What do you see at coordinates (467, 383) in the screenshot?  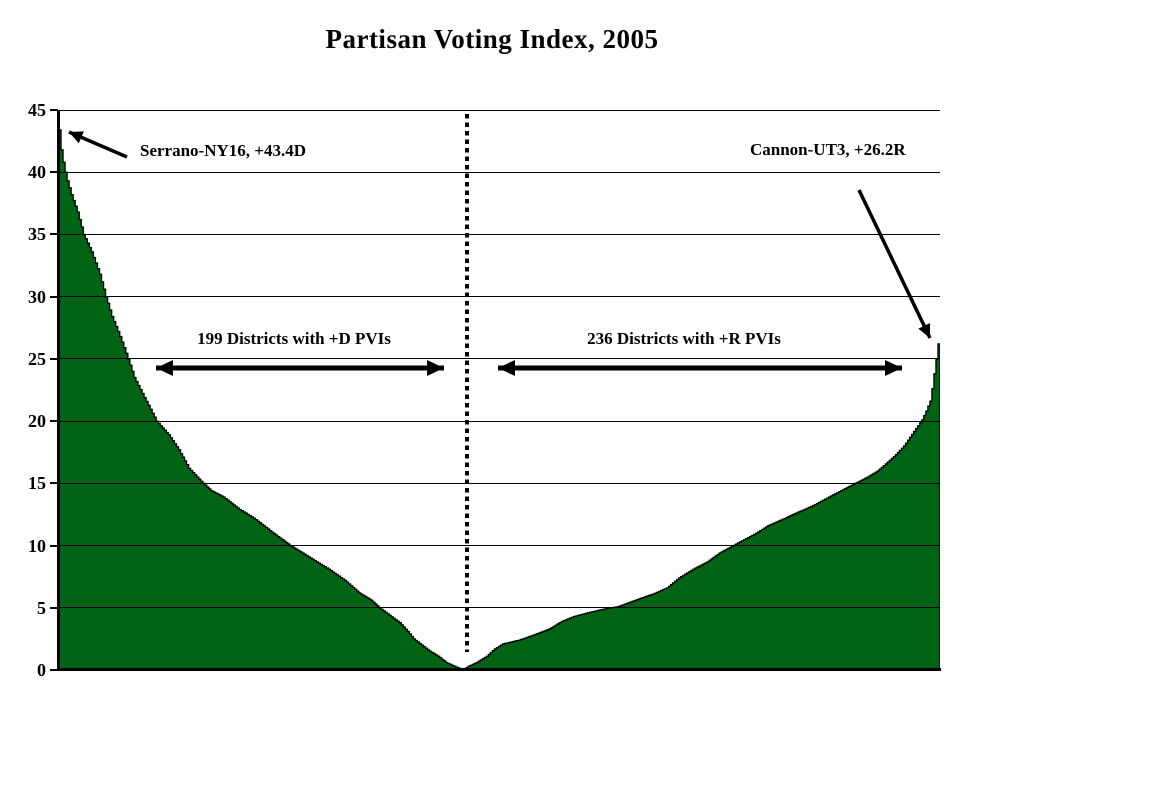 I see `party-divider-dotted-line` at bounding box center [467, 383].